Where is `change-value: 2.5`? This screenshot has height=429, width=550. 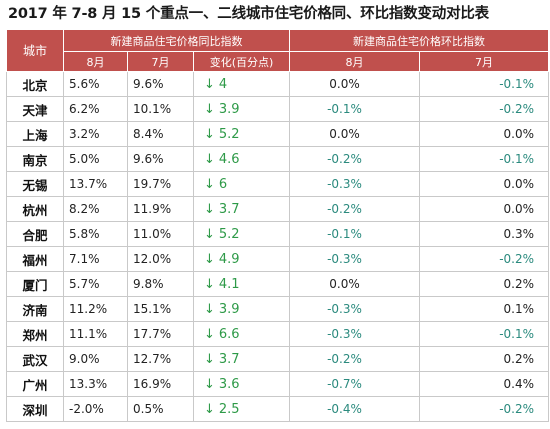
change-value: 2.5 is located at coordinates (229, 409).